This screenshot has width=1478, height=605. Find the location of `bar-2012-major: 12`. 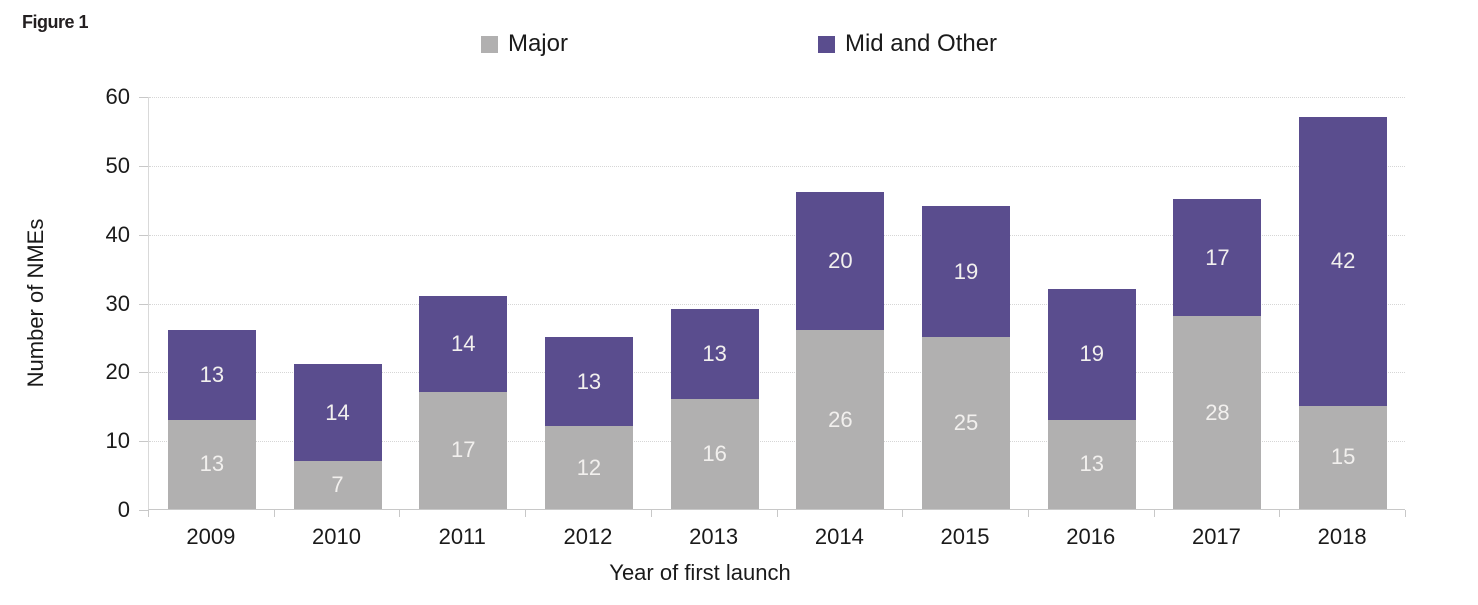

bar-2012-major: 12 is located at coordinates (588, 467).